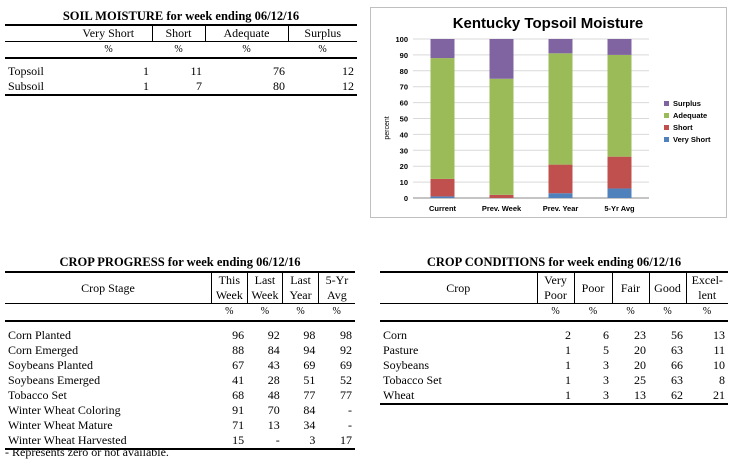 The width and height of the screenshot is (735, 473). I want to click on cell-value: 52, so click(346, 379).